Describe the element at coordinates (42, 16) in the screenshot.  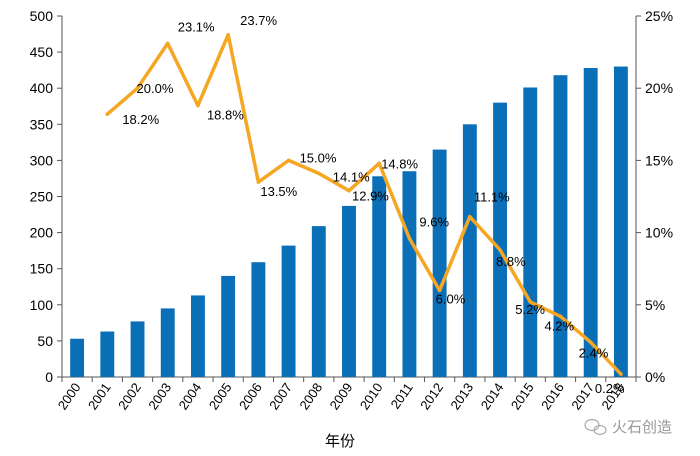
I see `left-tick-label: 500` at that location.